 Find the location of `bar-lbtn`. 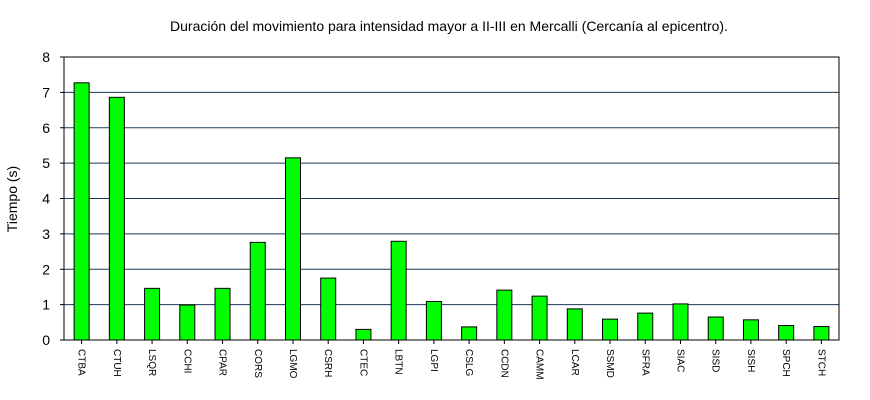

bar-lbtn is located at coordinates (398, 290).